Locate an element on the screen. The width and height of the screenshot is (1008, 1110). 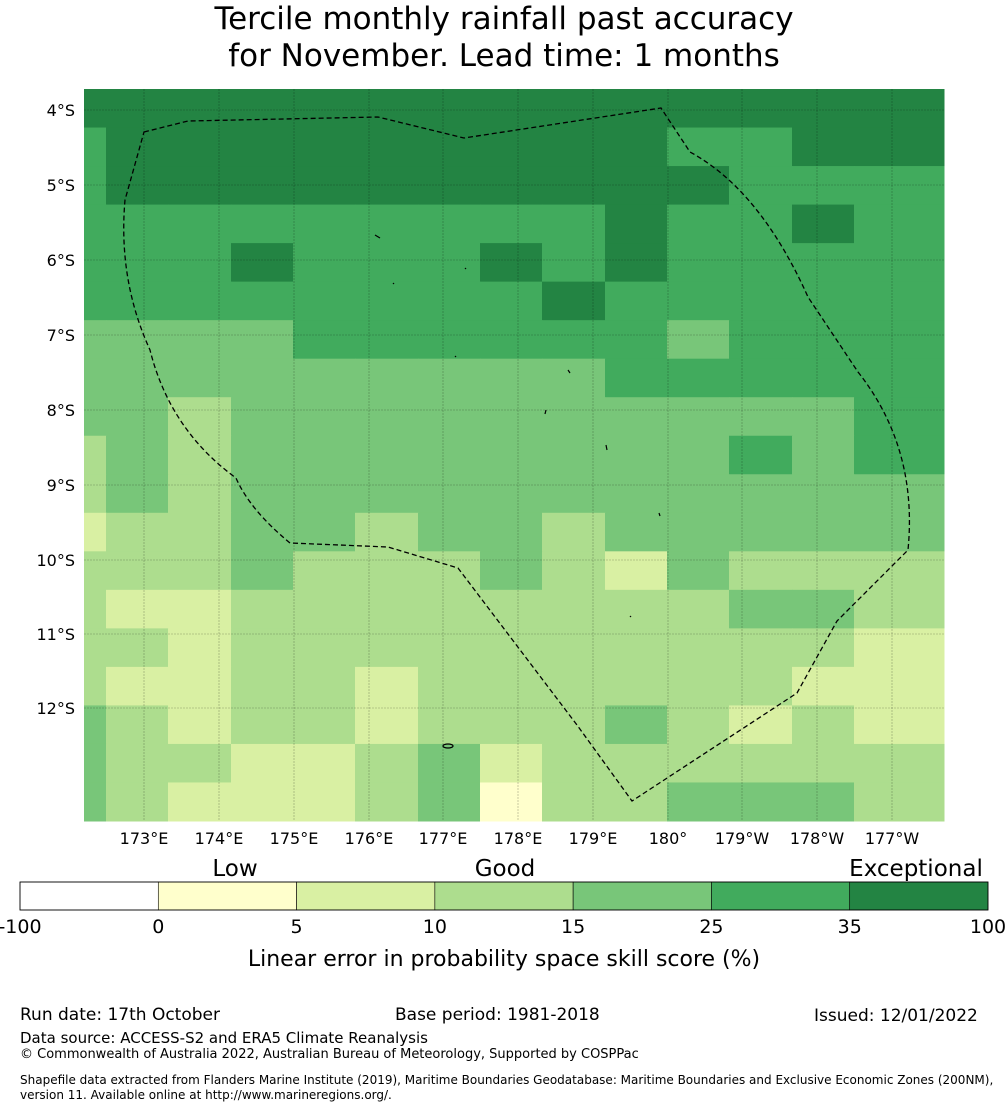
lon-label: 176°E is located at coordinates (369, 838).